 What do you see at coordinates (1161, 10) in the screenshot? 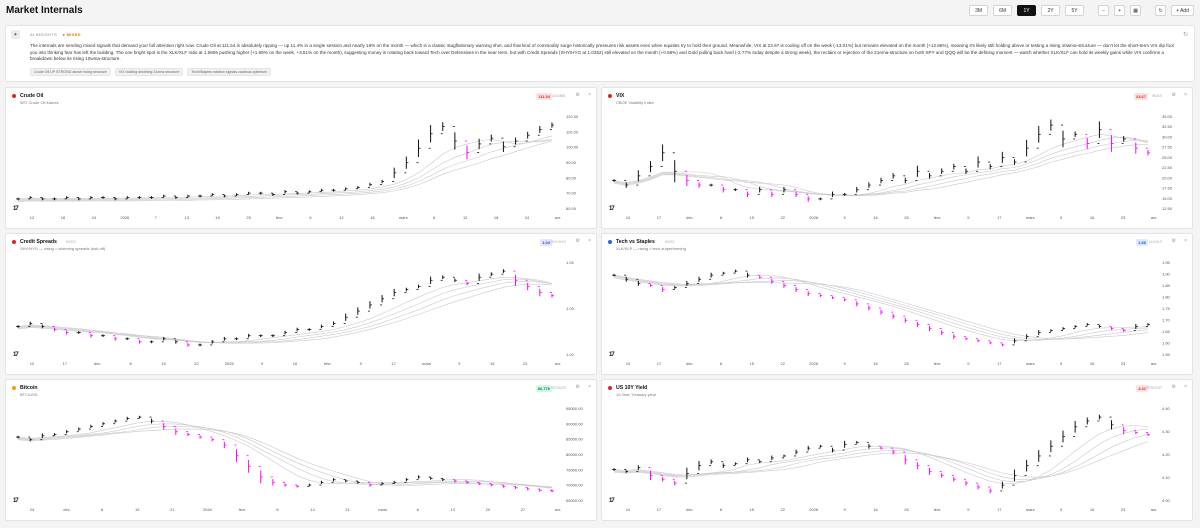
I see `refresh-icon: ↻` at bounding box center [1161, 10].